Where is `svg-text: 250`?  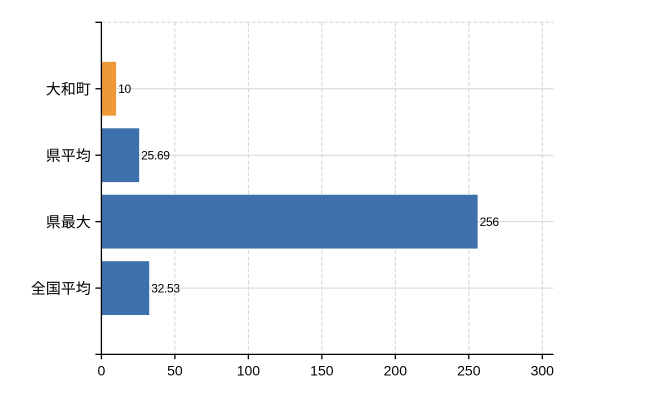 svg-text: 250 is located at coordinates (469, 371).